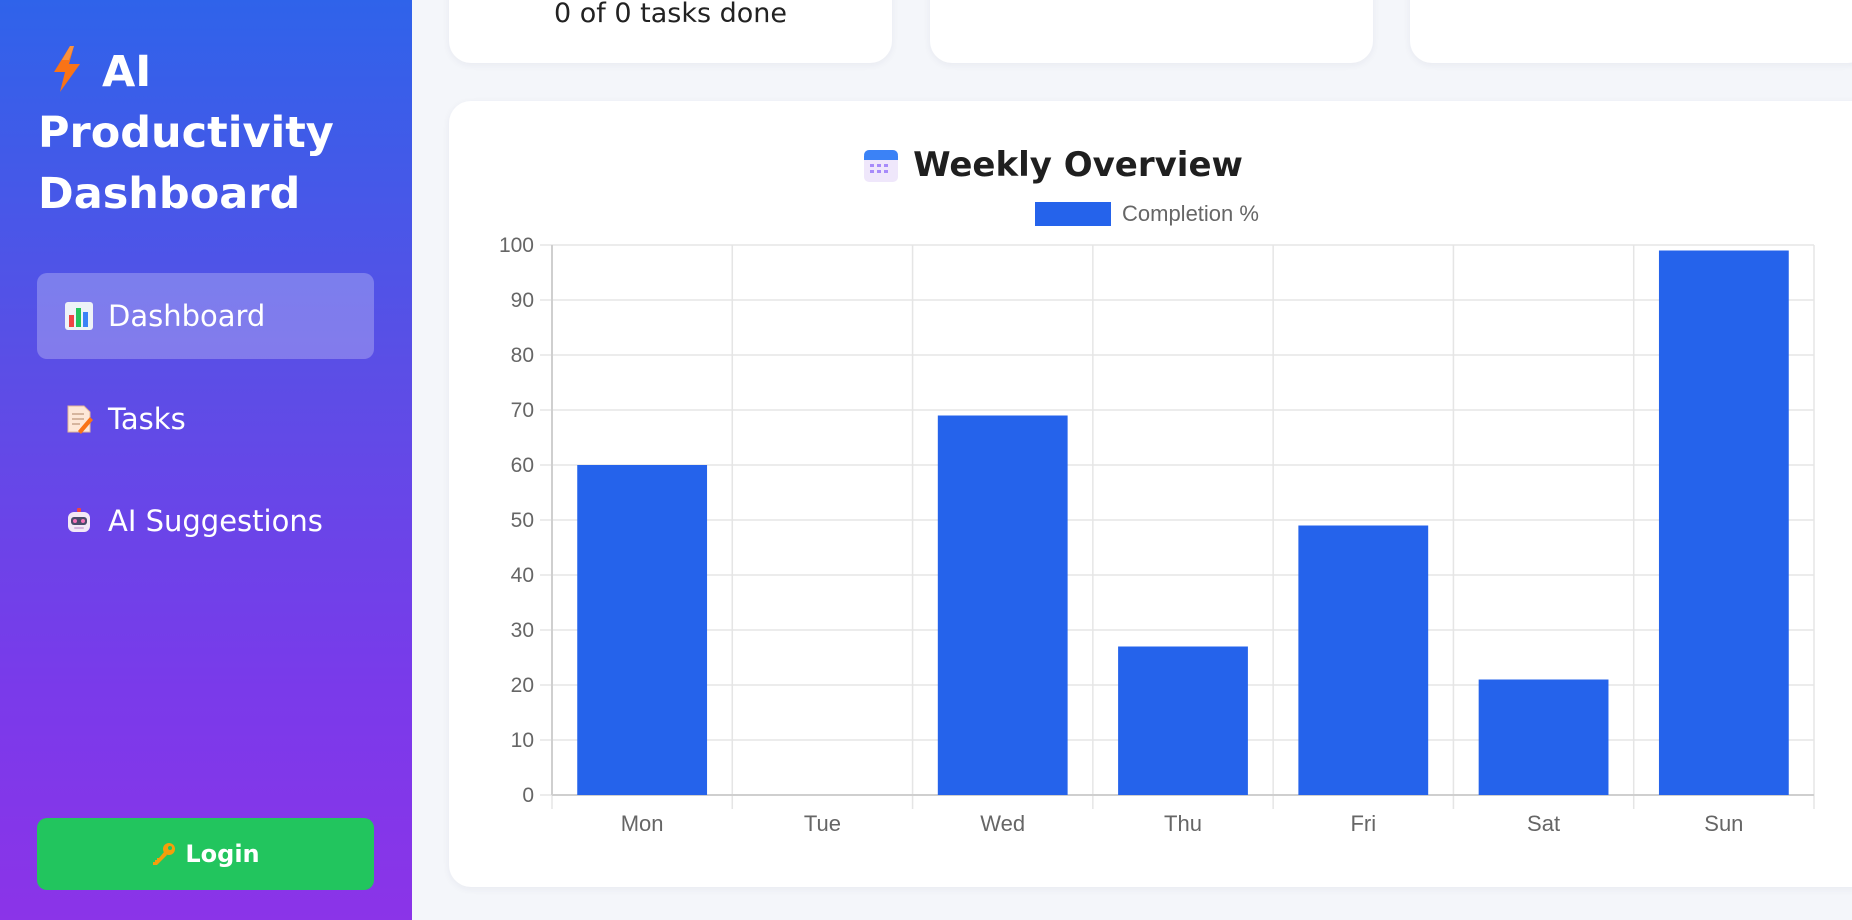  What do you see at coordinates (522, 465) in the screenshot?
I see `y-tick-label: 60` at bounding box center [522, 465].